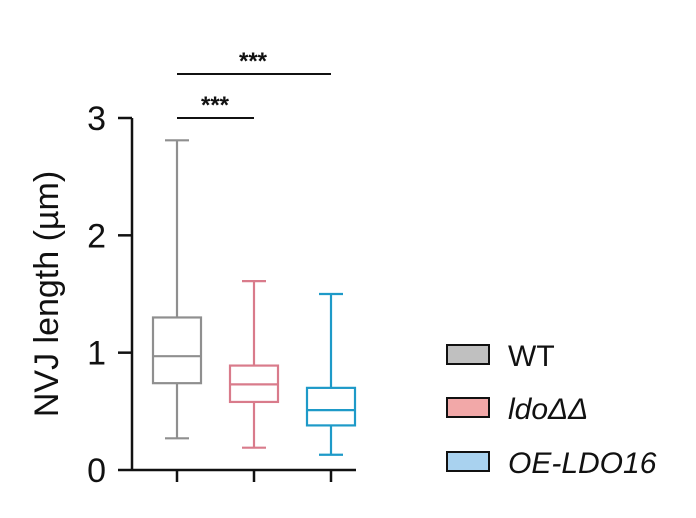 The image size is (696, 518). I want to click on legend-label: OE-LDO16, so click(582, 463).